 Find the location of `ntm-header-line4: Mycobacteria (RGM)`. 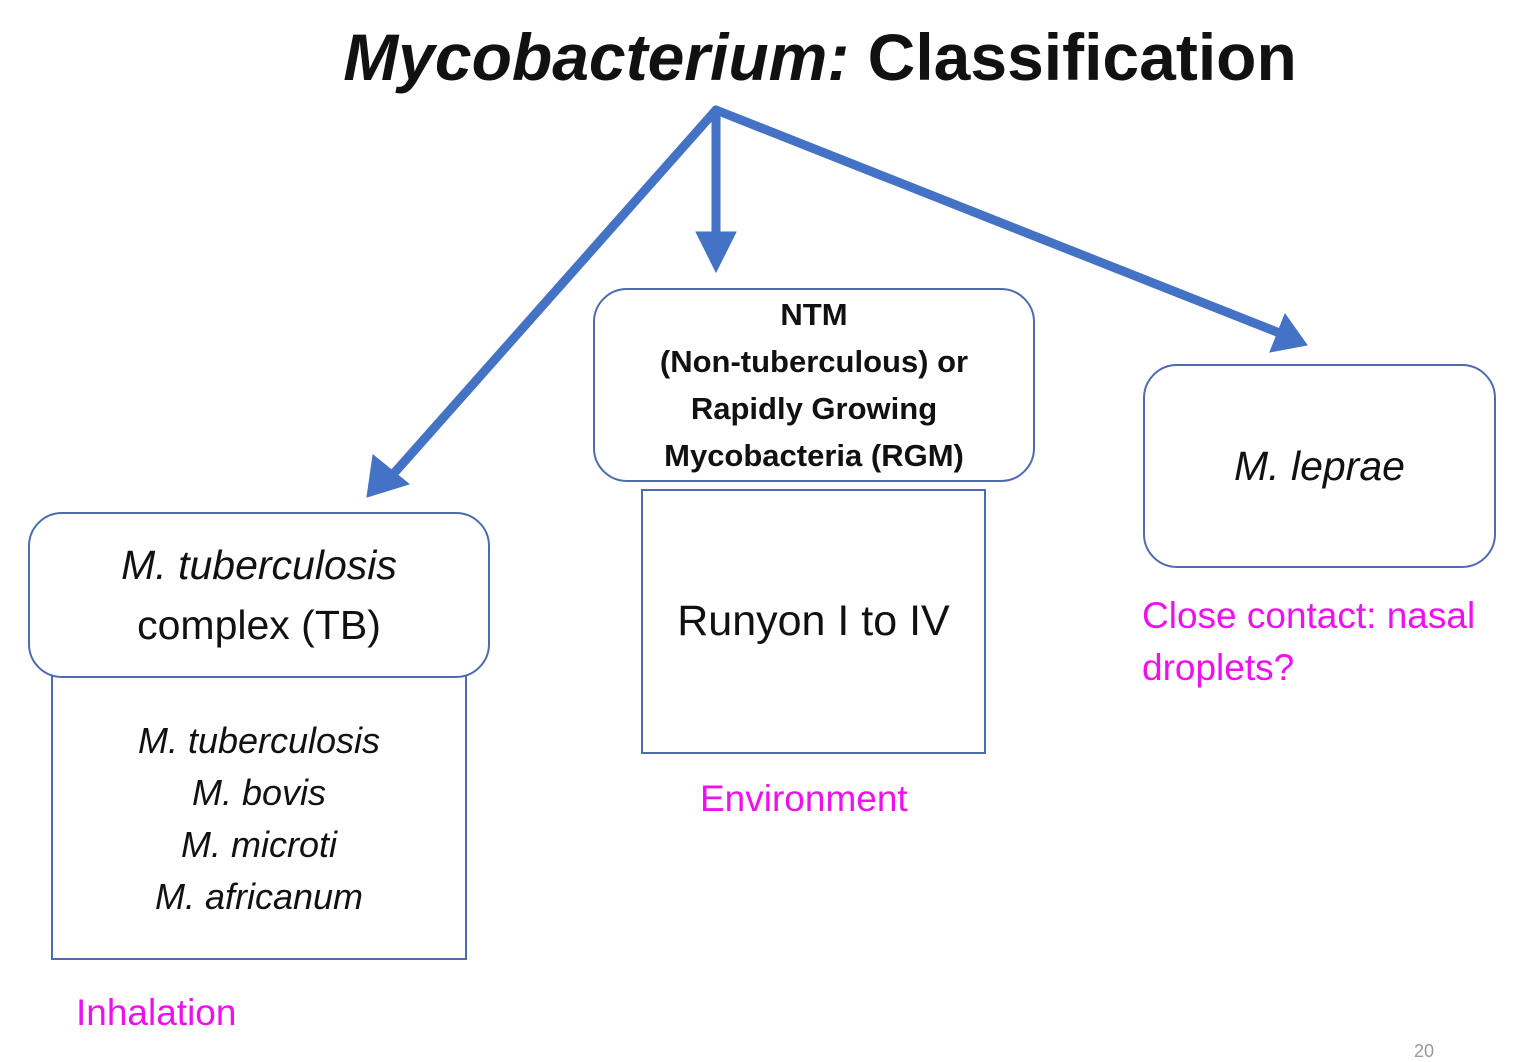

ntm-header-line4: Mycobacteria (RGM) is located at coordinates (814, 455).